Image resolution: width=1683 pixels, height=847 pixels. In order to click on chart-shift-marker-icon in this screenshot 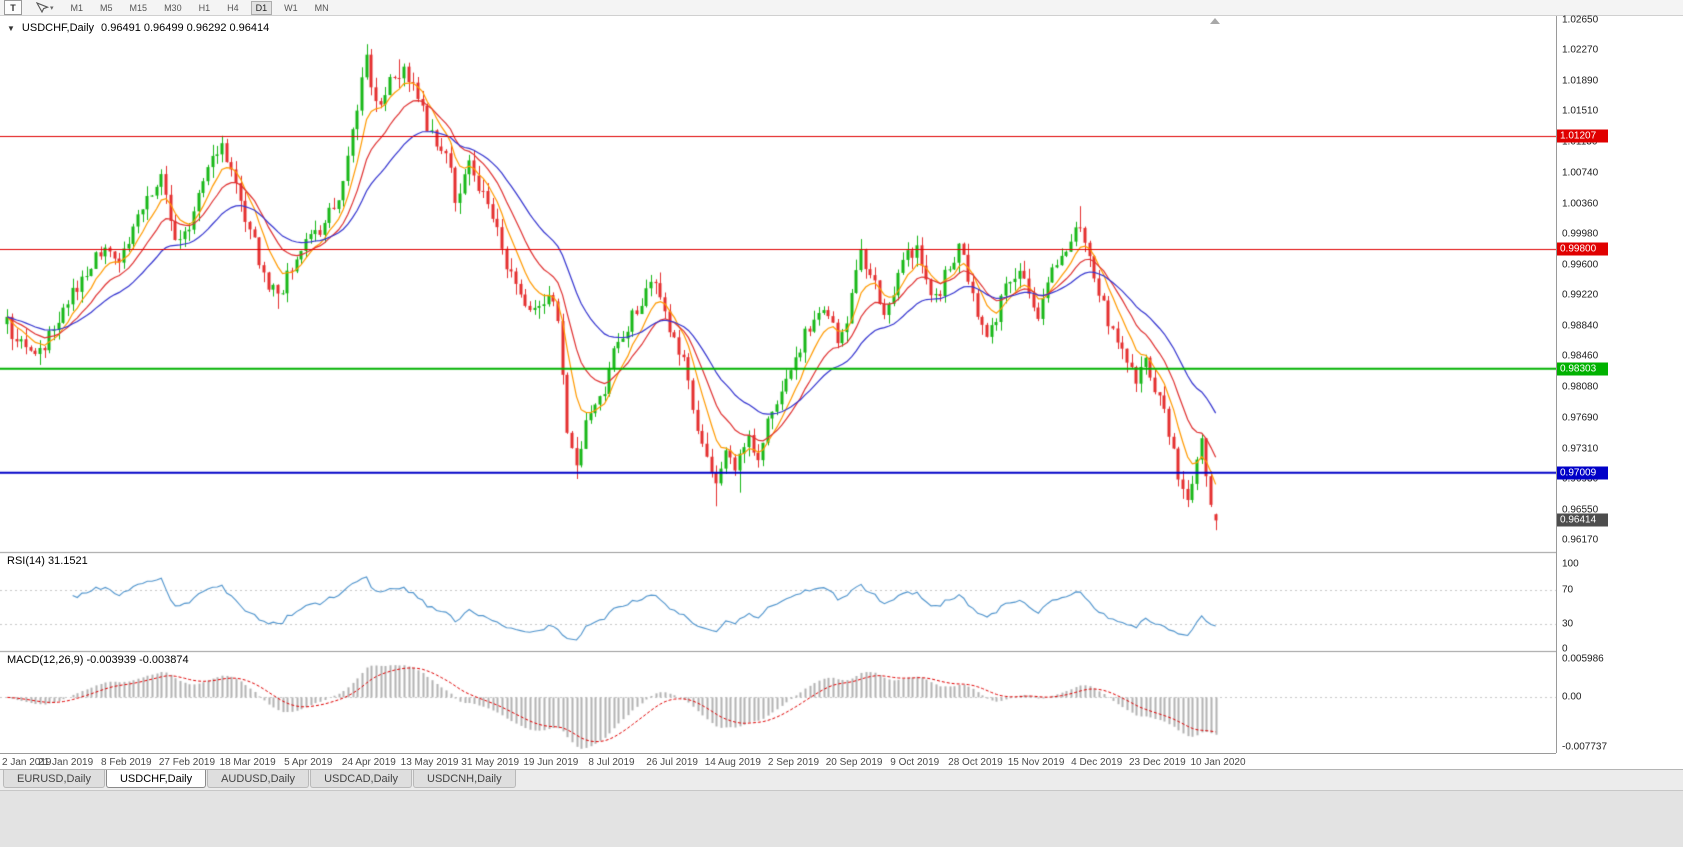, I will do `click(1215, 21)`.